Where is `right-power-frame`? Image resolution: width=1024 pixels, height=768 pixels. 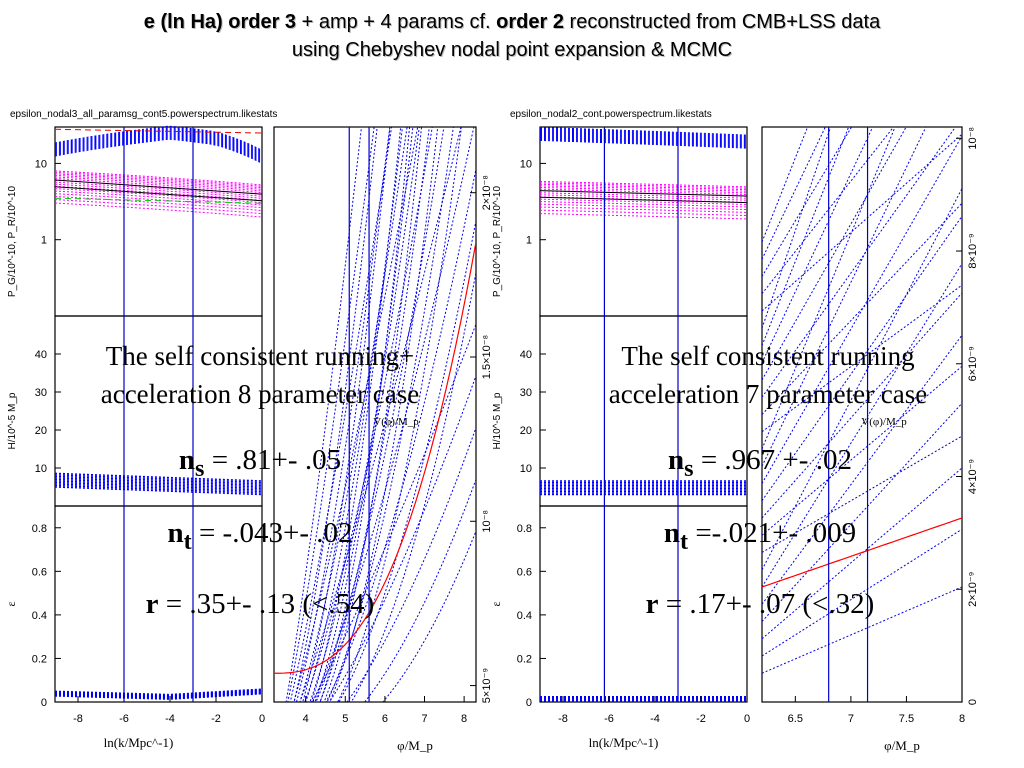 right-power-frame is located at coordinates (643, 221).